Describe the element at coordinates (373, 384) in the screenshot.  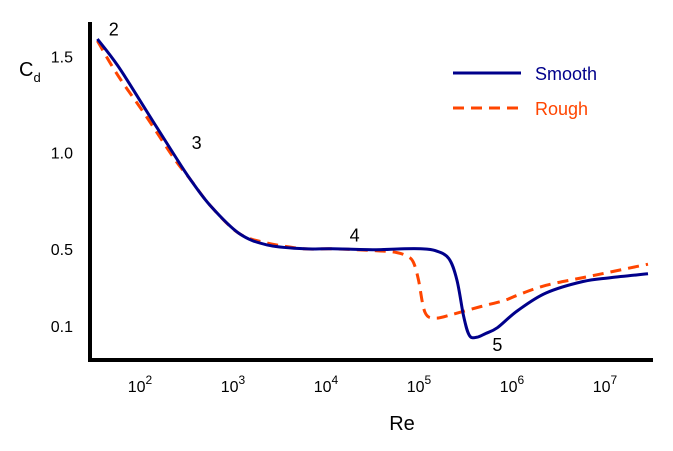
I see `x-tick-labels: 10² 10³ 10⁴ 10⁵ 10⁶ 10⁷` at that location.